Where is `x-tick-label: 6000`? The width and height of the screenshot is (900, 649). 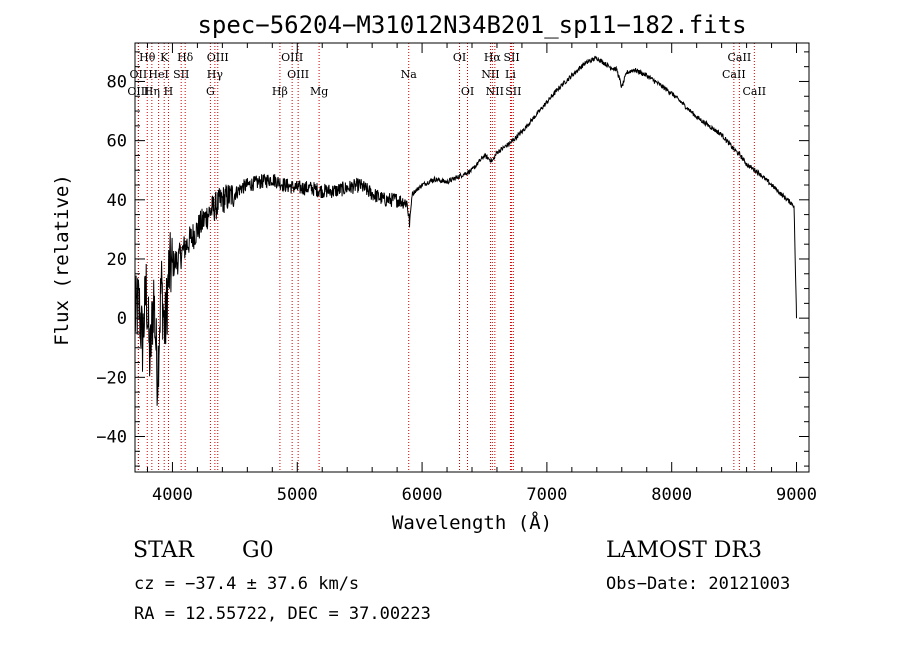
x-tick-label: 6000 is located at coordinates (422, 495).